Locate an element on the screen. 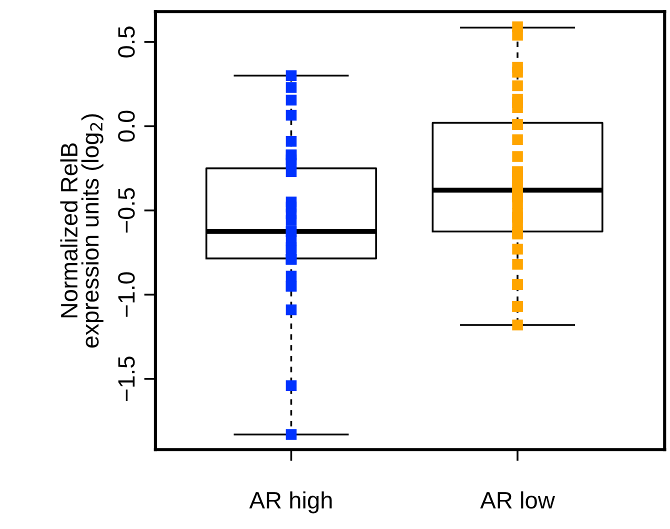 The image size is (670, 529). x-tick-label: AR low is located at coordinates (517, 500).